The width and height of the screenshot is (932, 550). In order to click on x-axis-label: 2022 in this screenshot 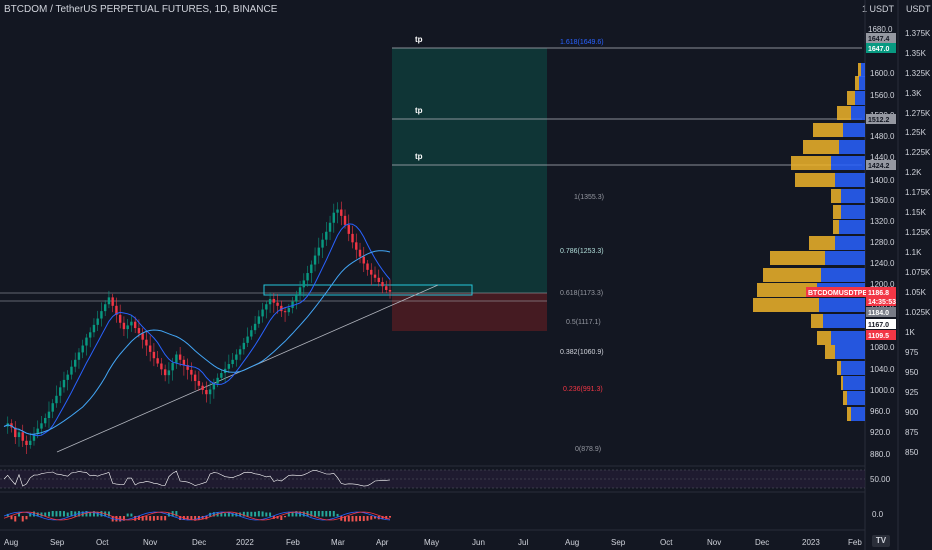, I will do `click(245, 542)`.